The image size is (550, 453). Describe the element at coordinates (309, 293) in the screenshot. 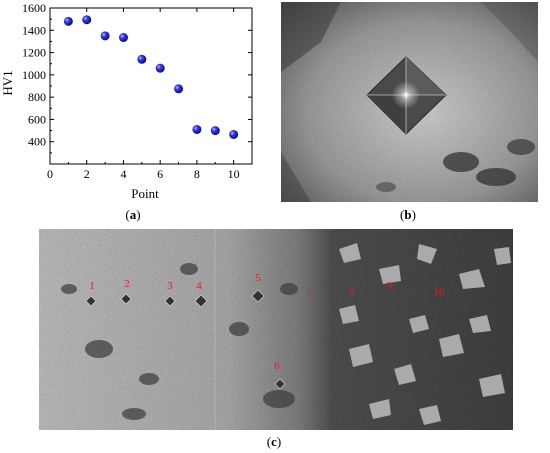

I see `indent-label: 7` at that location.